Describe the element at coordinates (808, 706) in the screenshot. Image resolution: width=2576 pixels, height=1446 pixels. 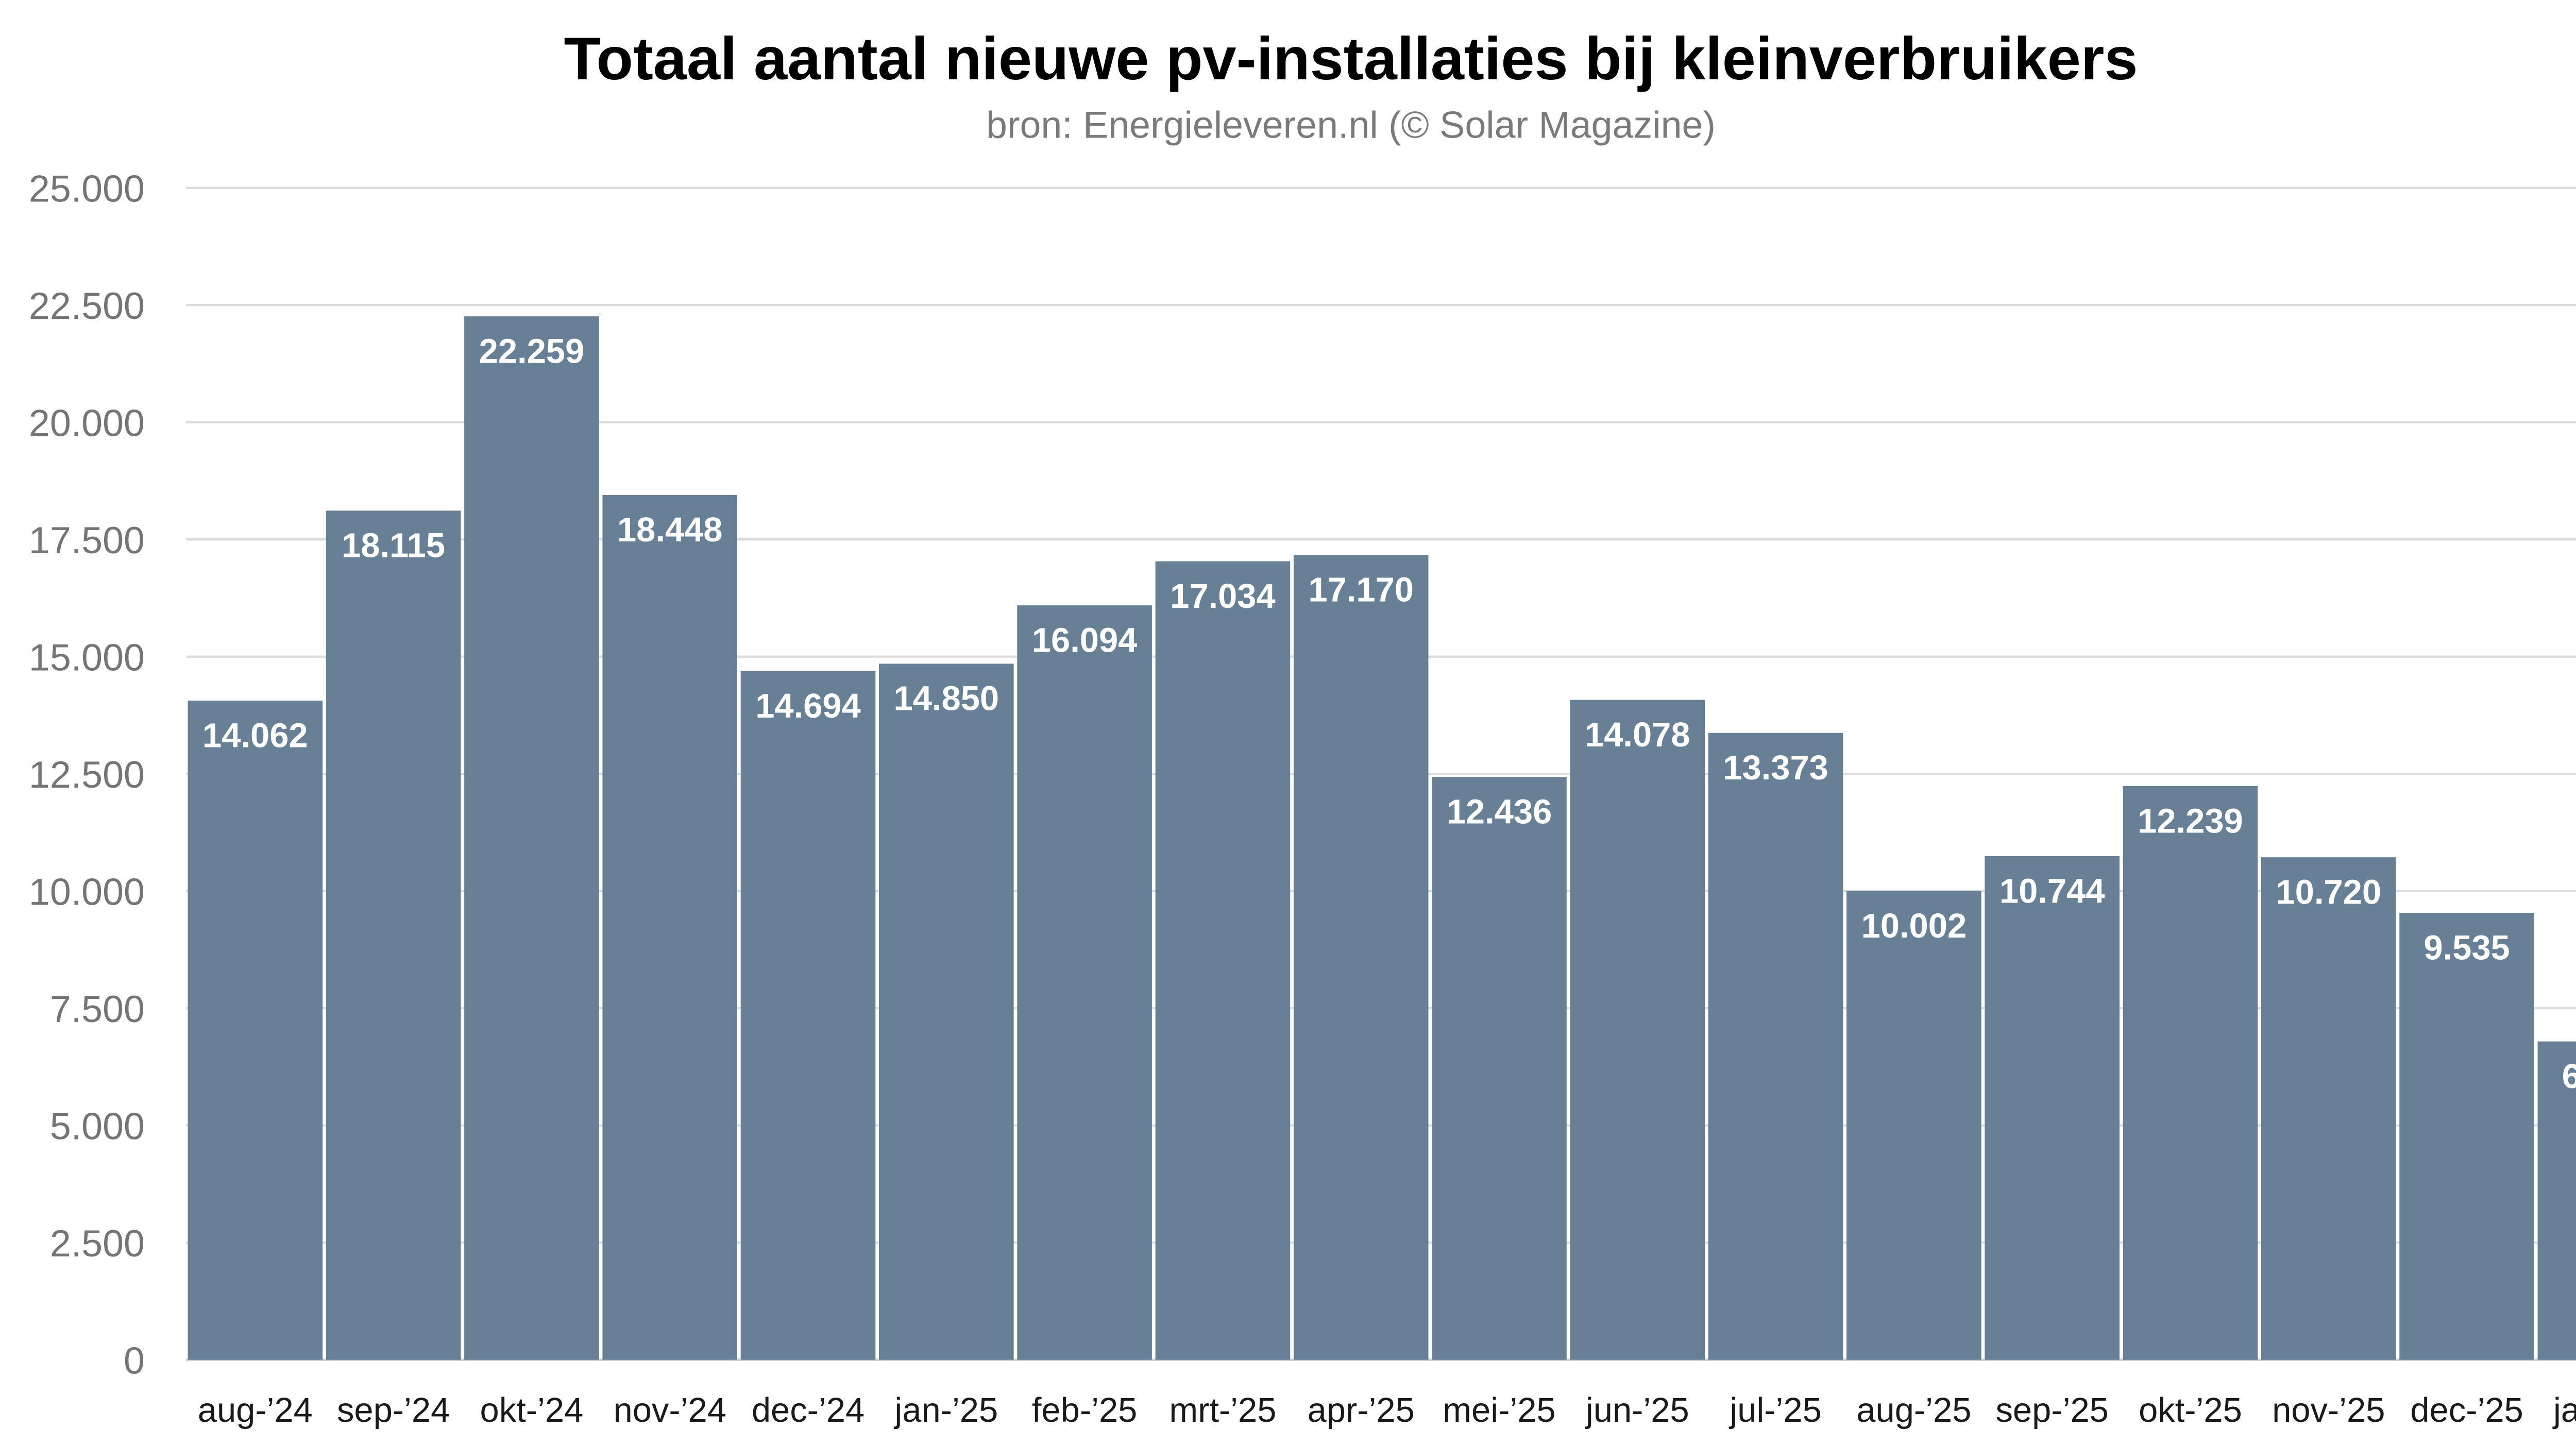
I see `data-label: 14.694` at that location.